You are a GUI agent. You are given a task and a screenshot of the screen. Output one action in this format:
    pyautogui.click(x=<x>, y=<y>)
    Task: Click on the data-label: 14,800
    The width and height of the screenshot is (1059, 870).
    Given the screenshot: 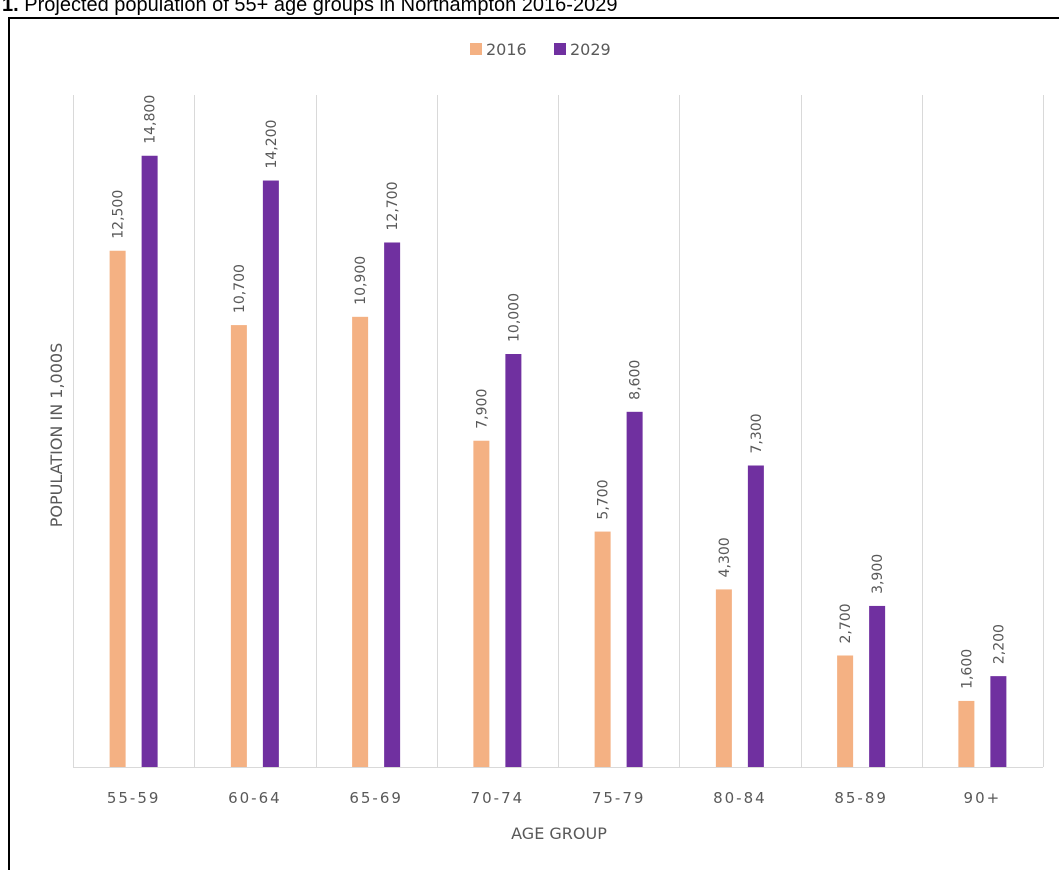 What is the action you would take?
    pyautogui.click(x=151, y=119)
    